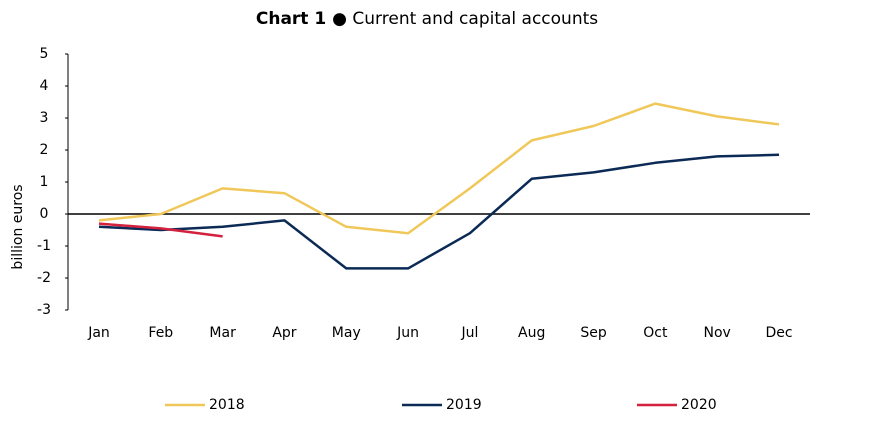  I want to click on legend-label: 2018, so click(227, 405).